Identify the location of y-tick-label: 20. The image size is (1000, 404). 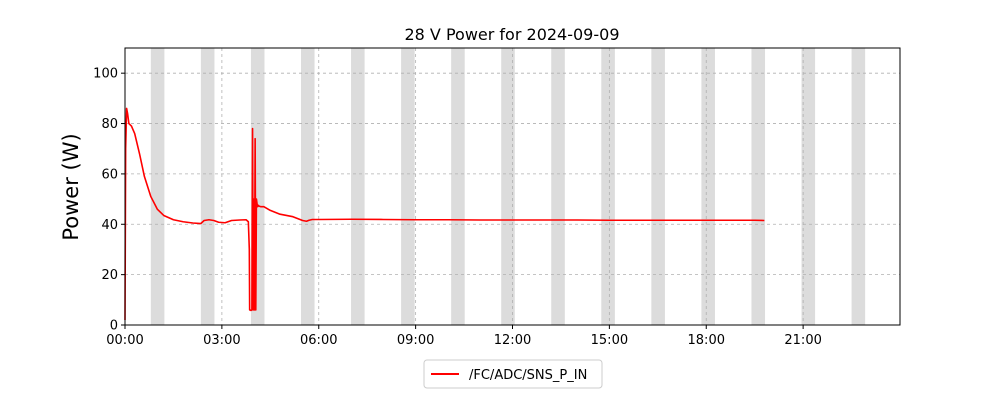
(109, 275).